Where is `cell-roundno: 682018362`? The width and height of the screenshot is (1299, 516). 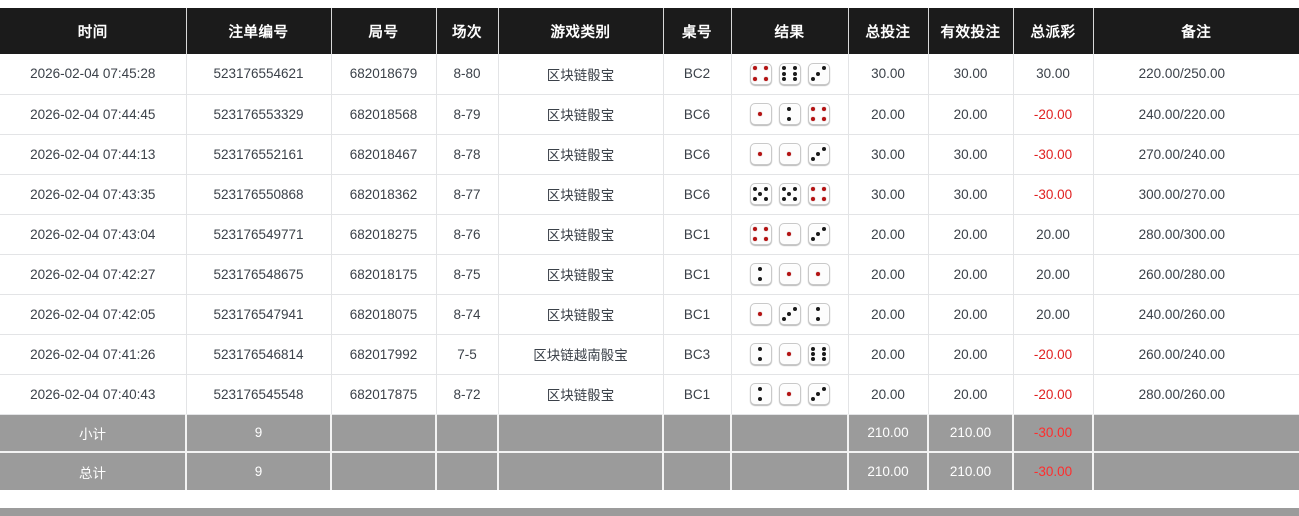 cell-roundno: 682018362 is located at coordinates (384, 194).